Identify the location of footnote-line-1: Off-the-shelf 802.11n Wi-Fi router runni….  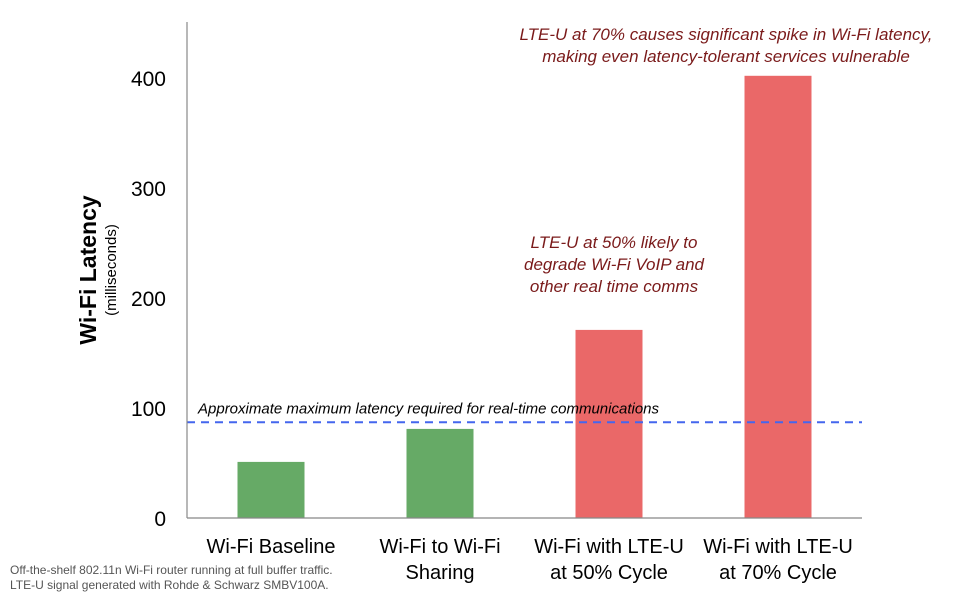
(171, 570).